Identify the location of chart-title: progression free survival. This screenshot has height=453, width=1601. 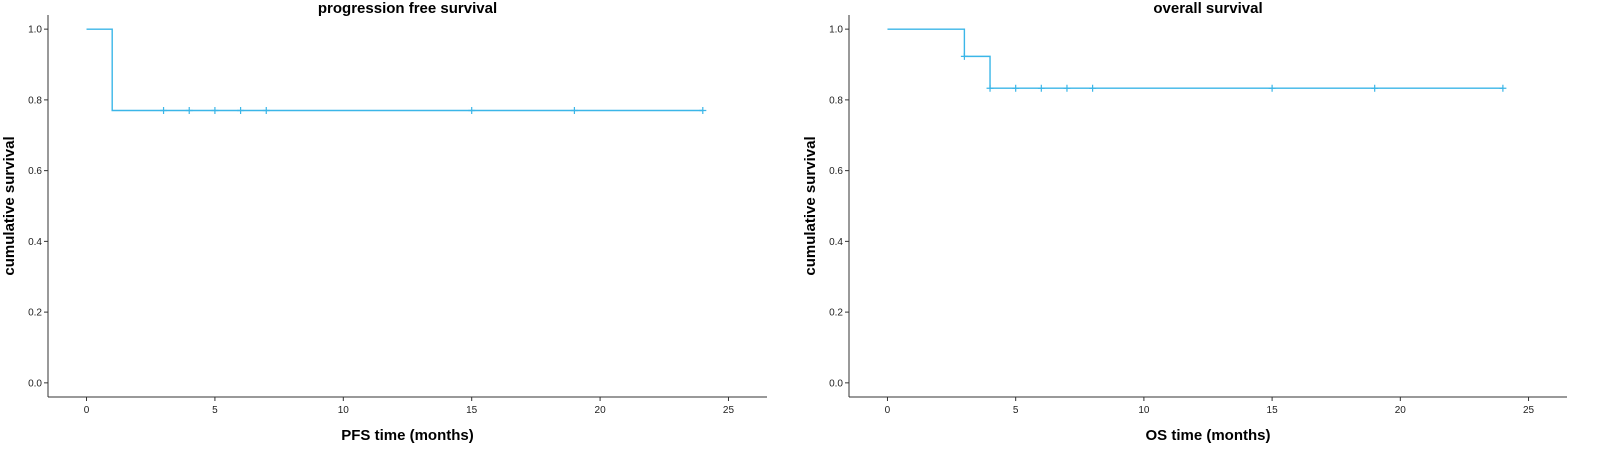
(407, 8).